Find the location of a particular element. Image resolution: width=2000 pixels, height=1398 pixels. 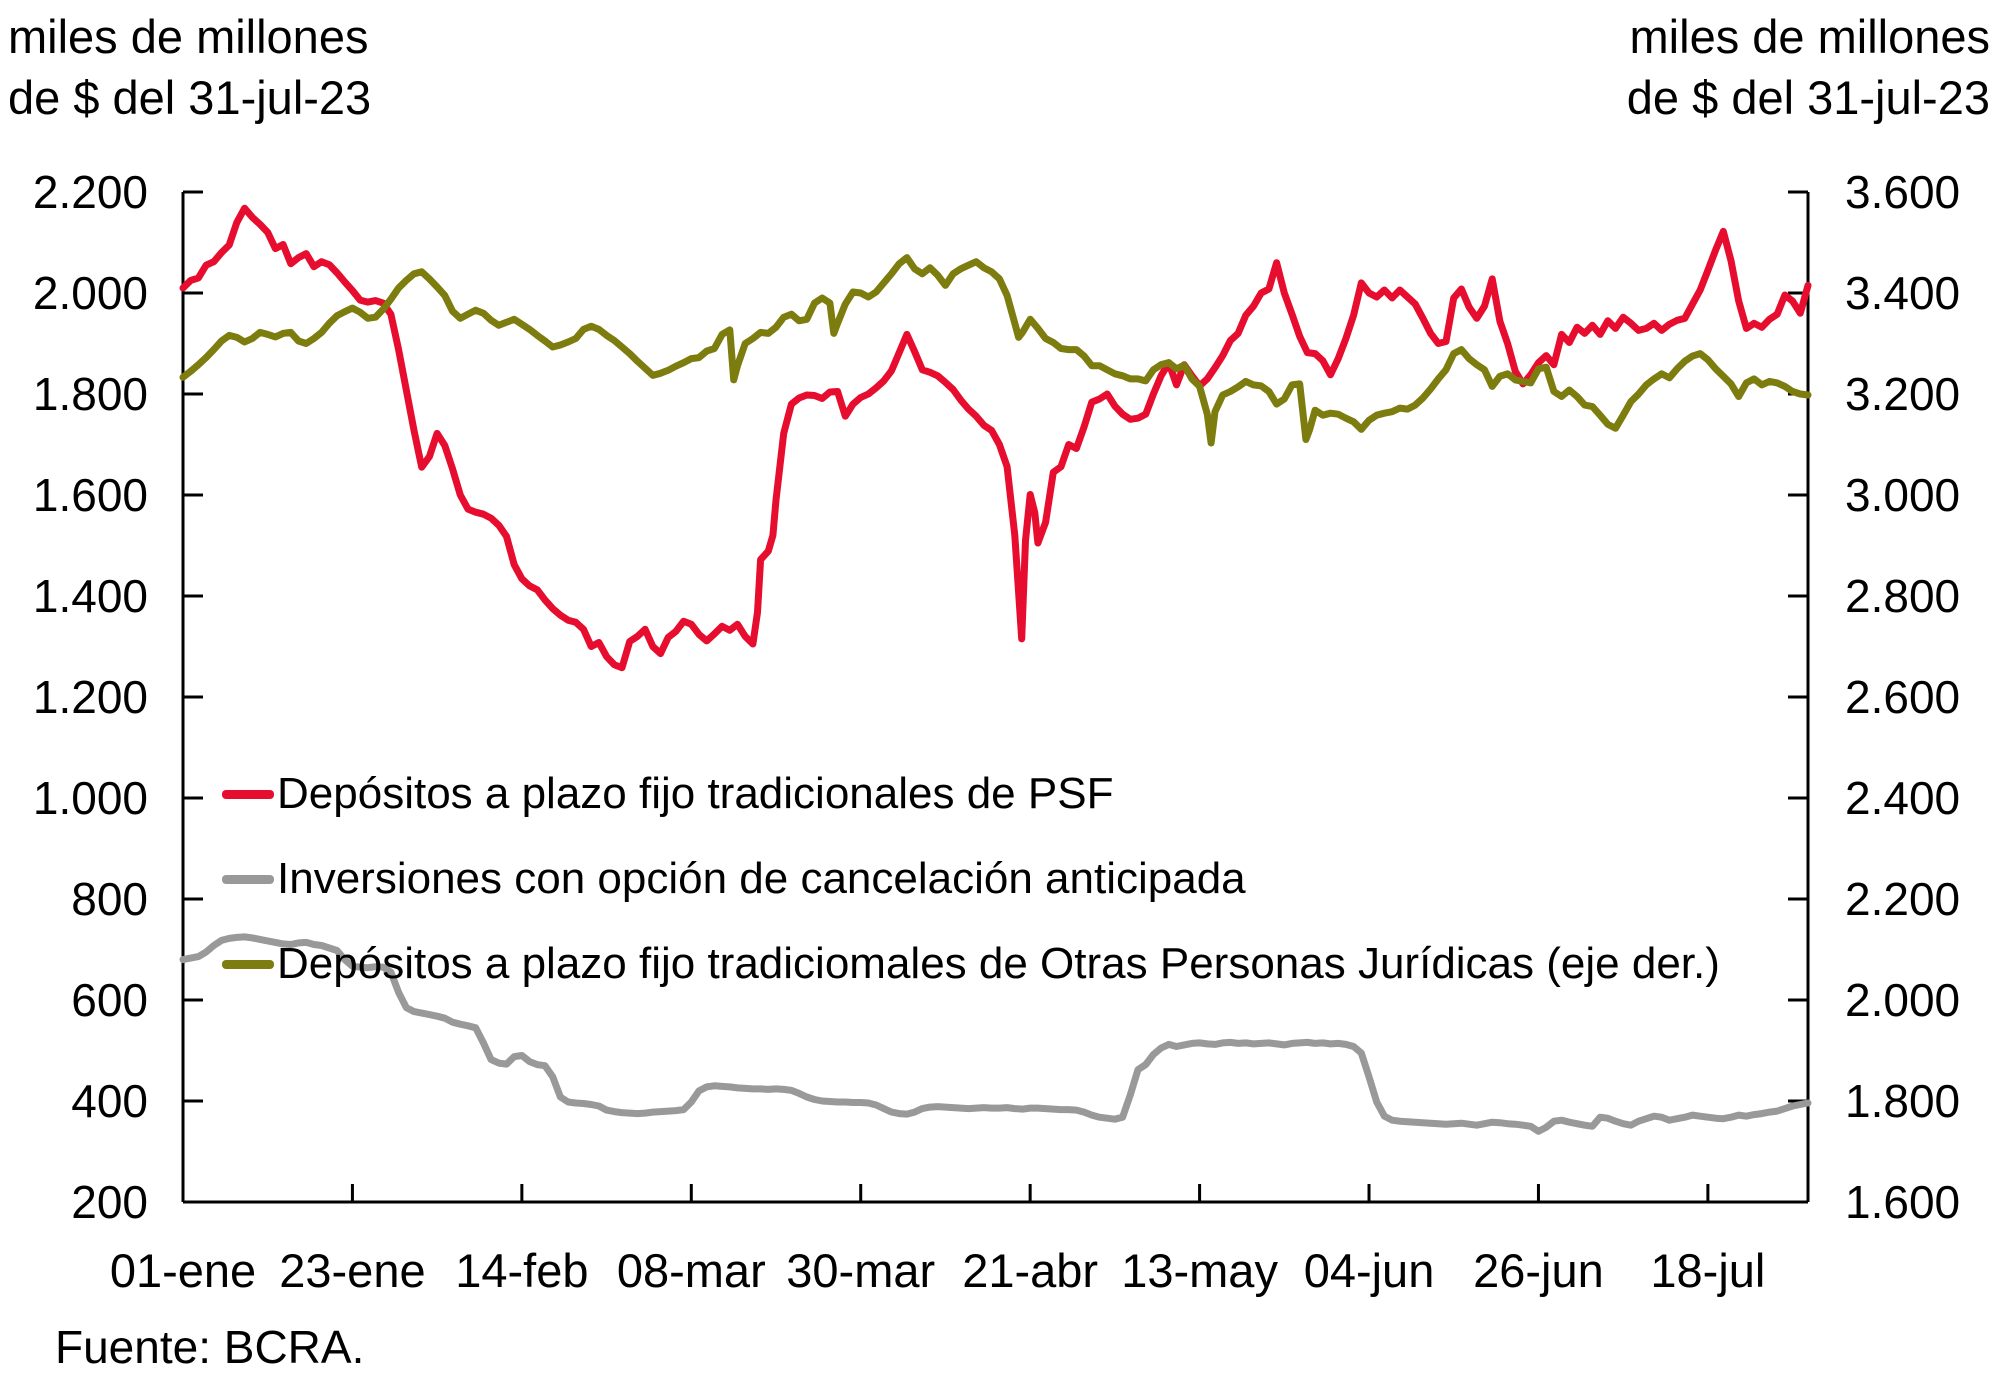

right-axis-tick-label: 2.800 is located at coordinates (1902, 596).